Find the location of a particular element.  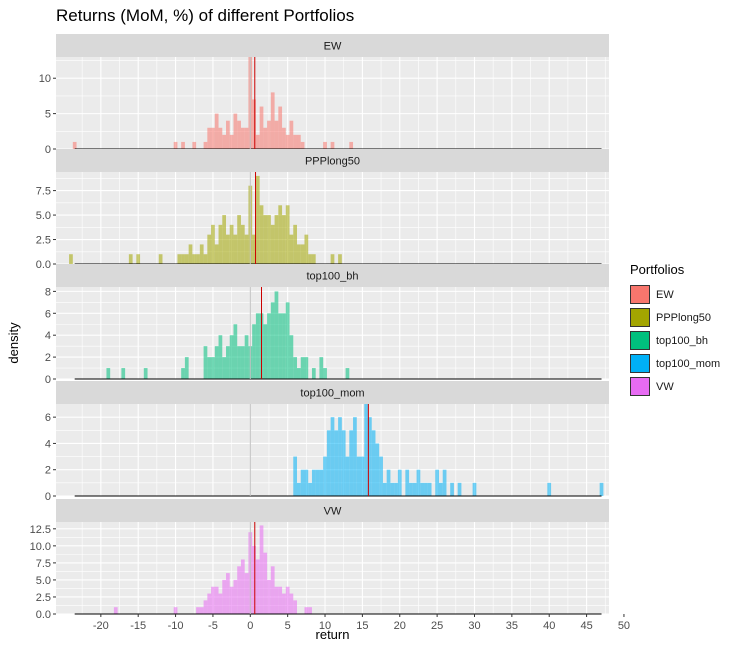

legend-label: top100_bh is located at coordinates (682, 340).